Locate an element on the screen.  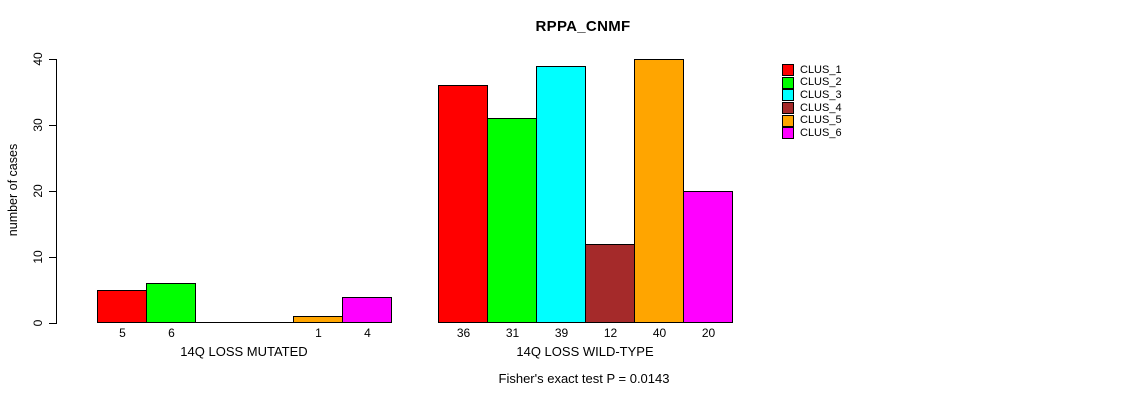
legend-entry: CLUS_4 is located at coordinates (812, 108).